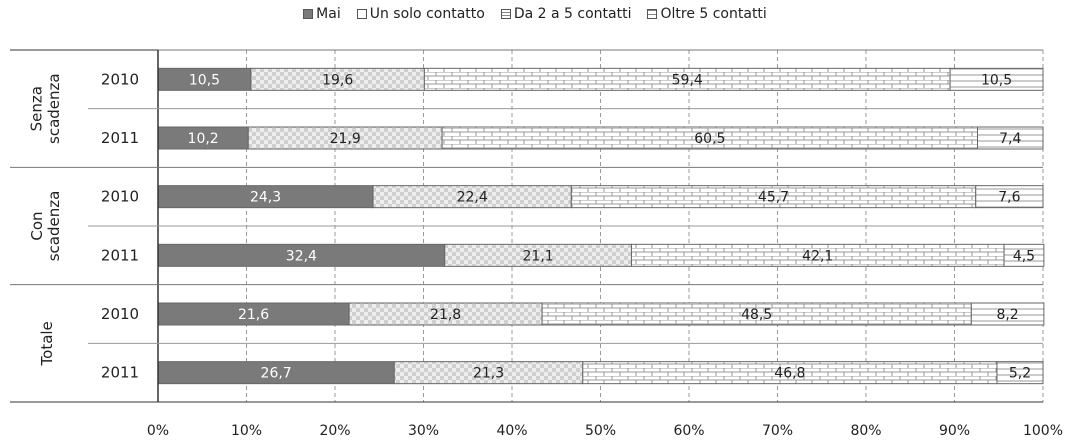  Describe the element at coordinates (265, 198) in the screenshot. I see `data-label: 24,3` at that location.